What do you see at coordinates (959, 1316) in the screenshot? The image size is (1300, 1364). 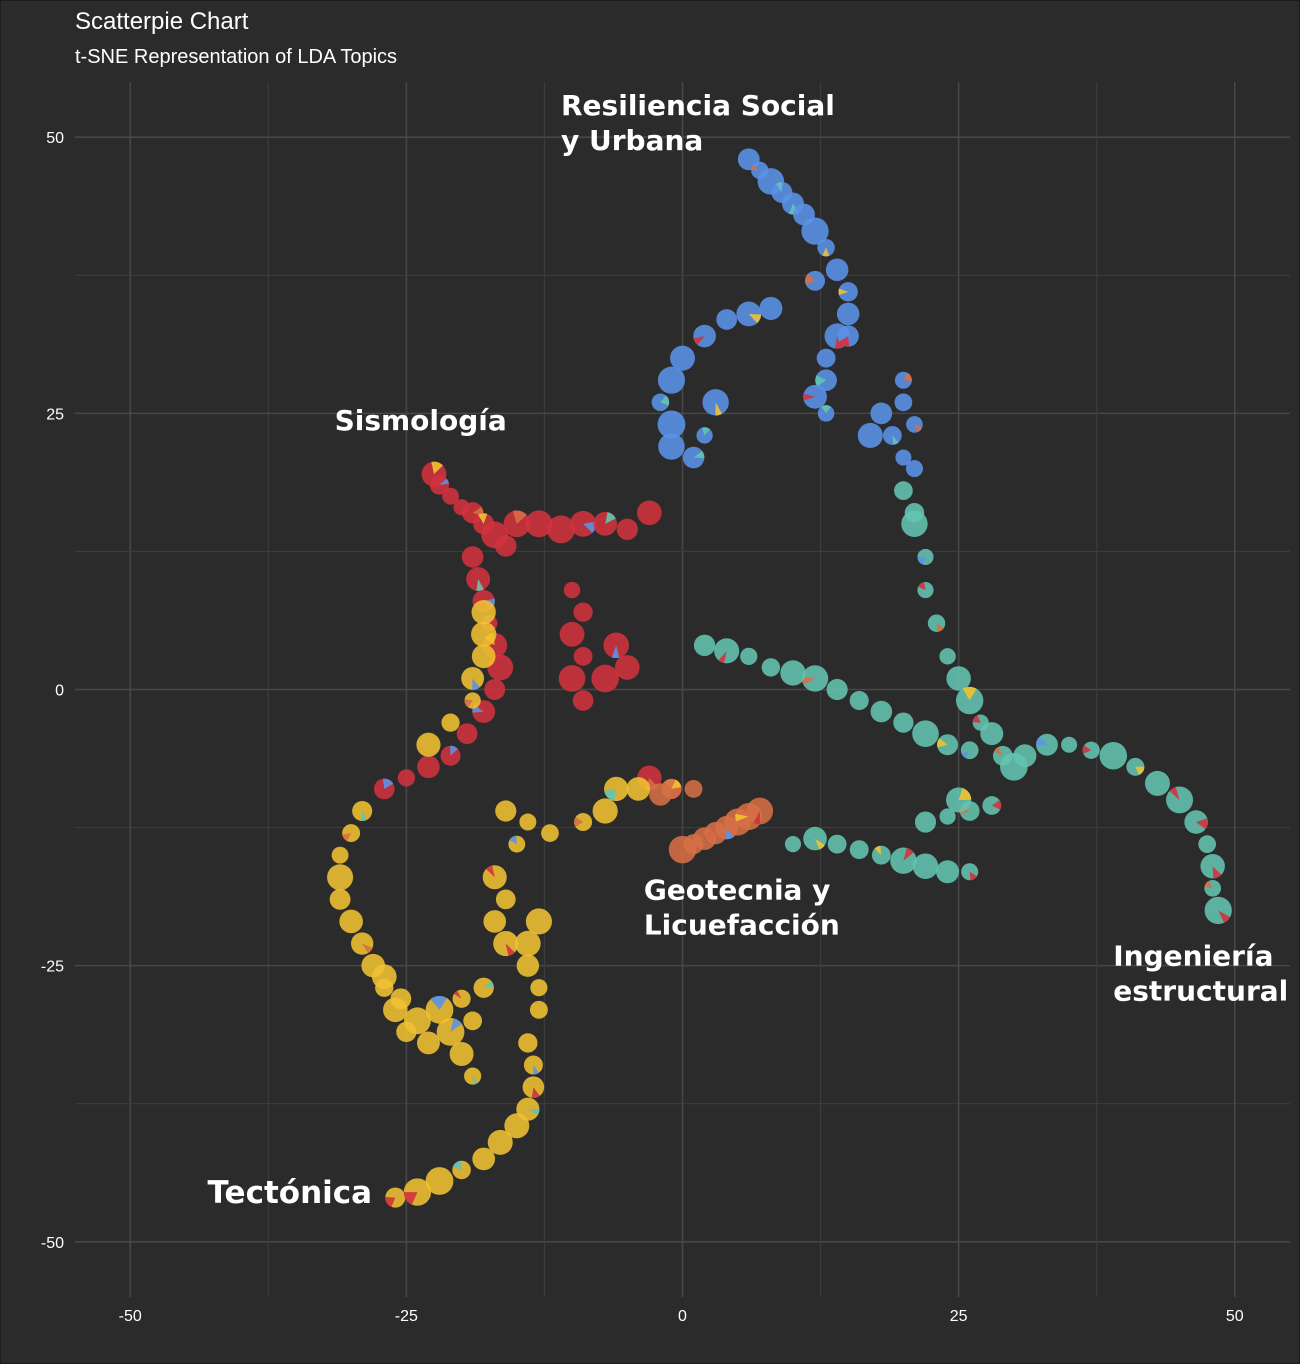 I see `x-tick-label: 25` at bounding box center [959, 1316].